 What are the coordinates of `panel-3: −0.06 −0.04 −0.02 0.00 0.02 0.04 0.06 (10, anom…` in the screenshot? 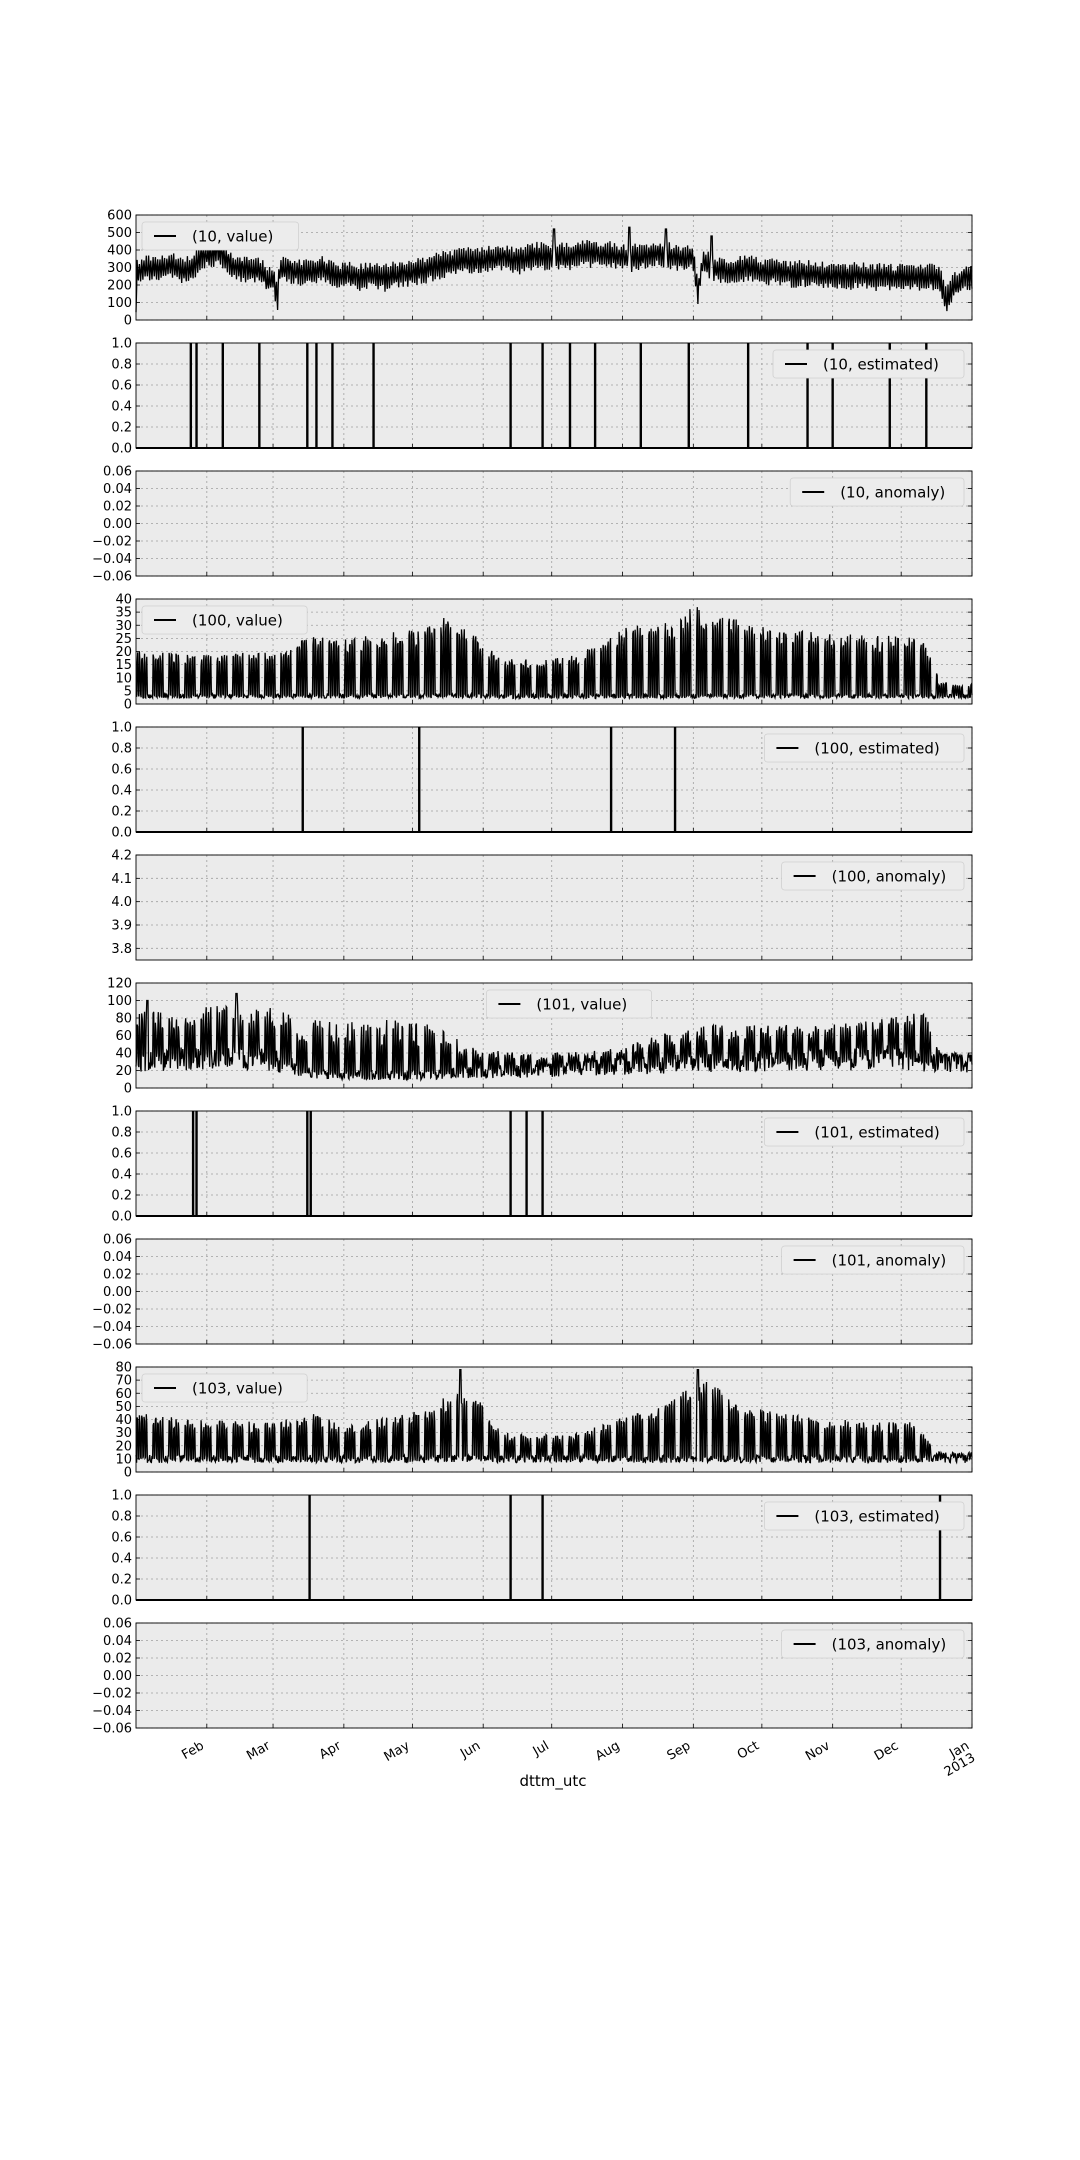 It's located at (532, 525).